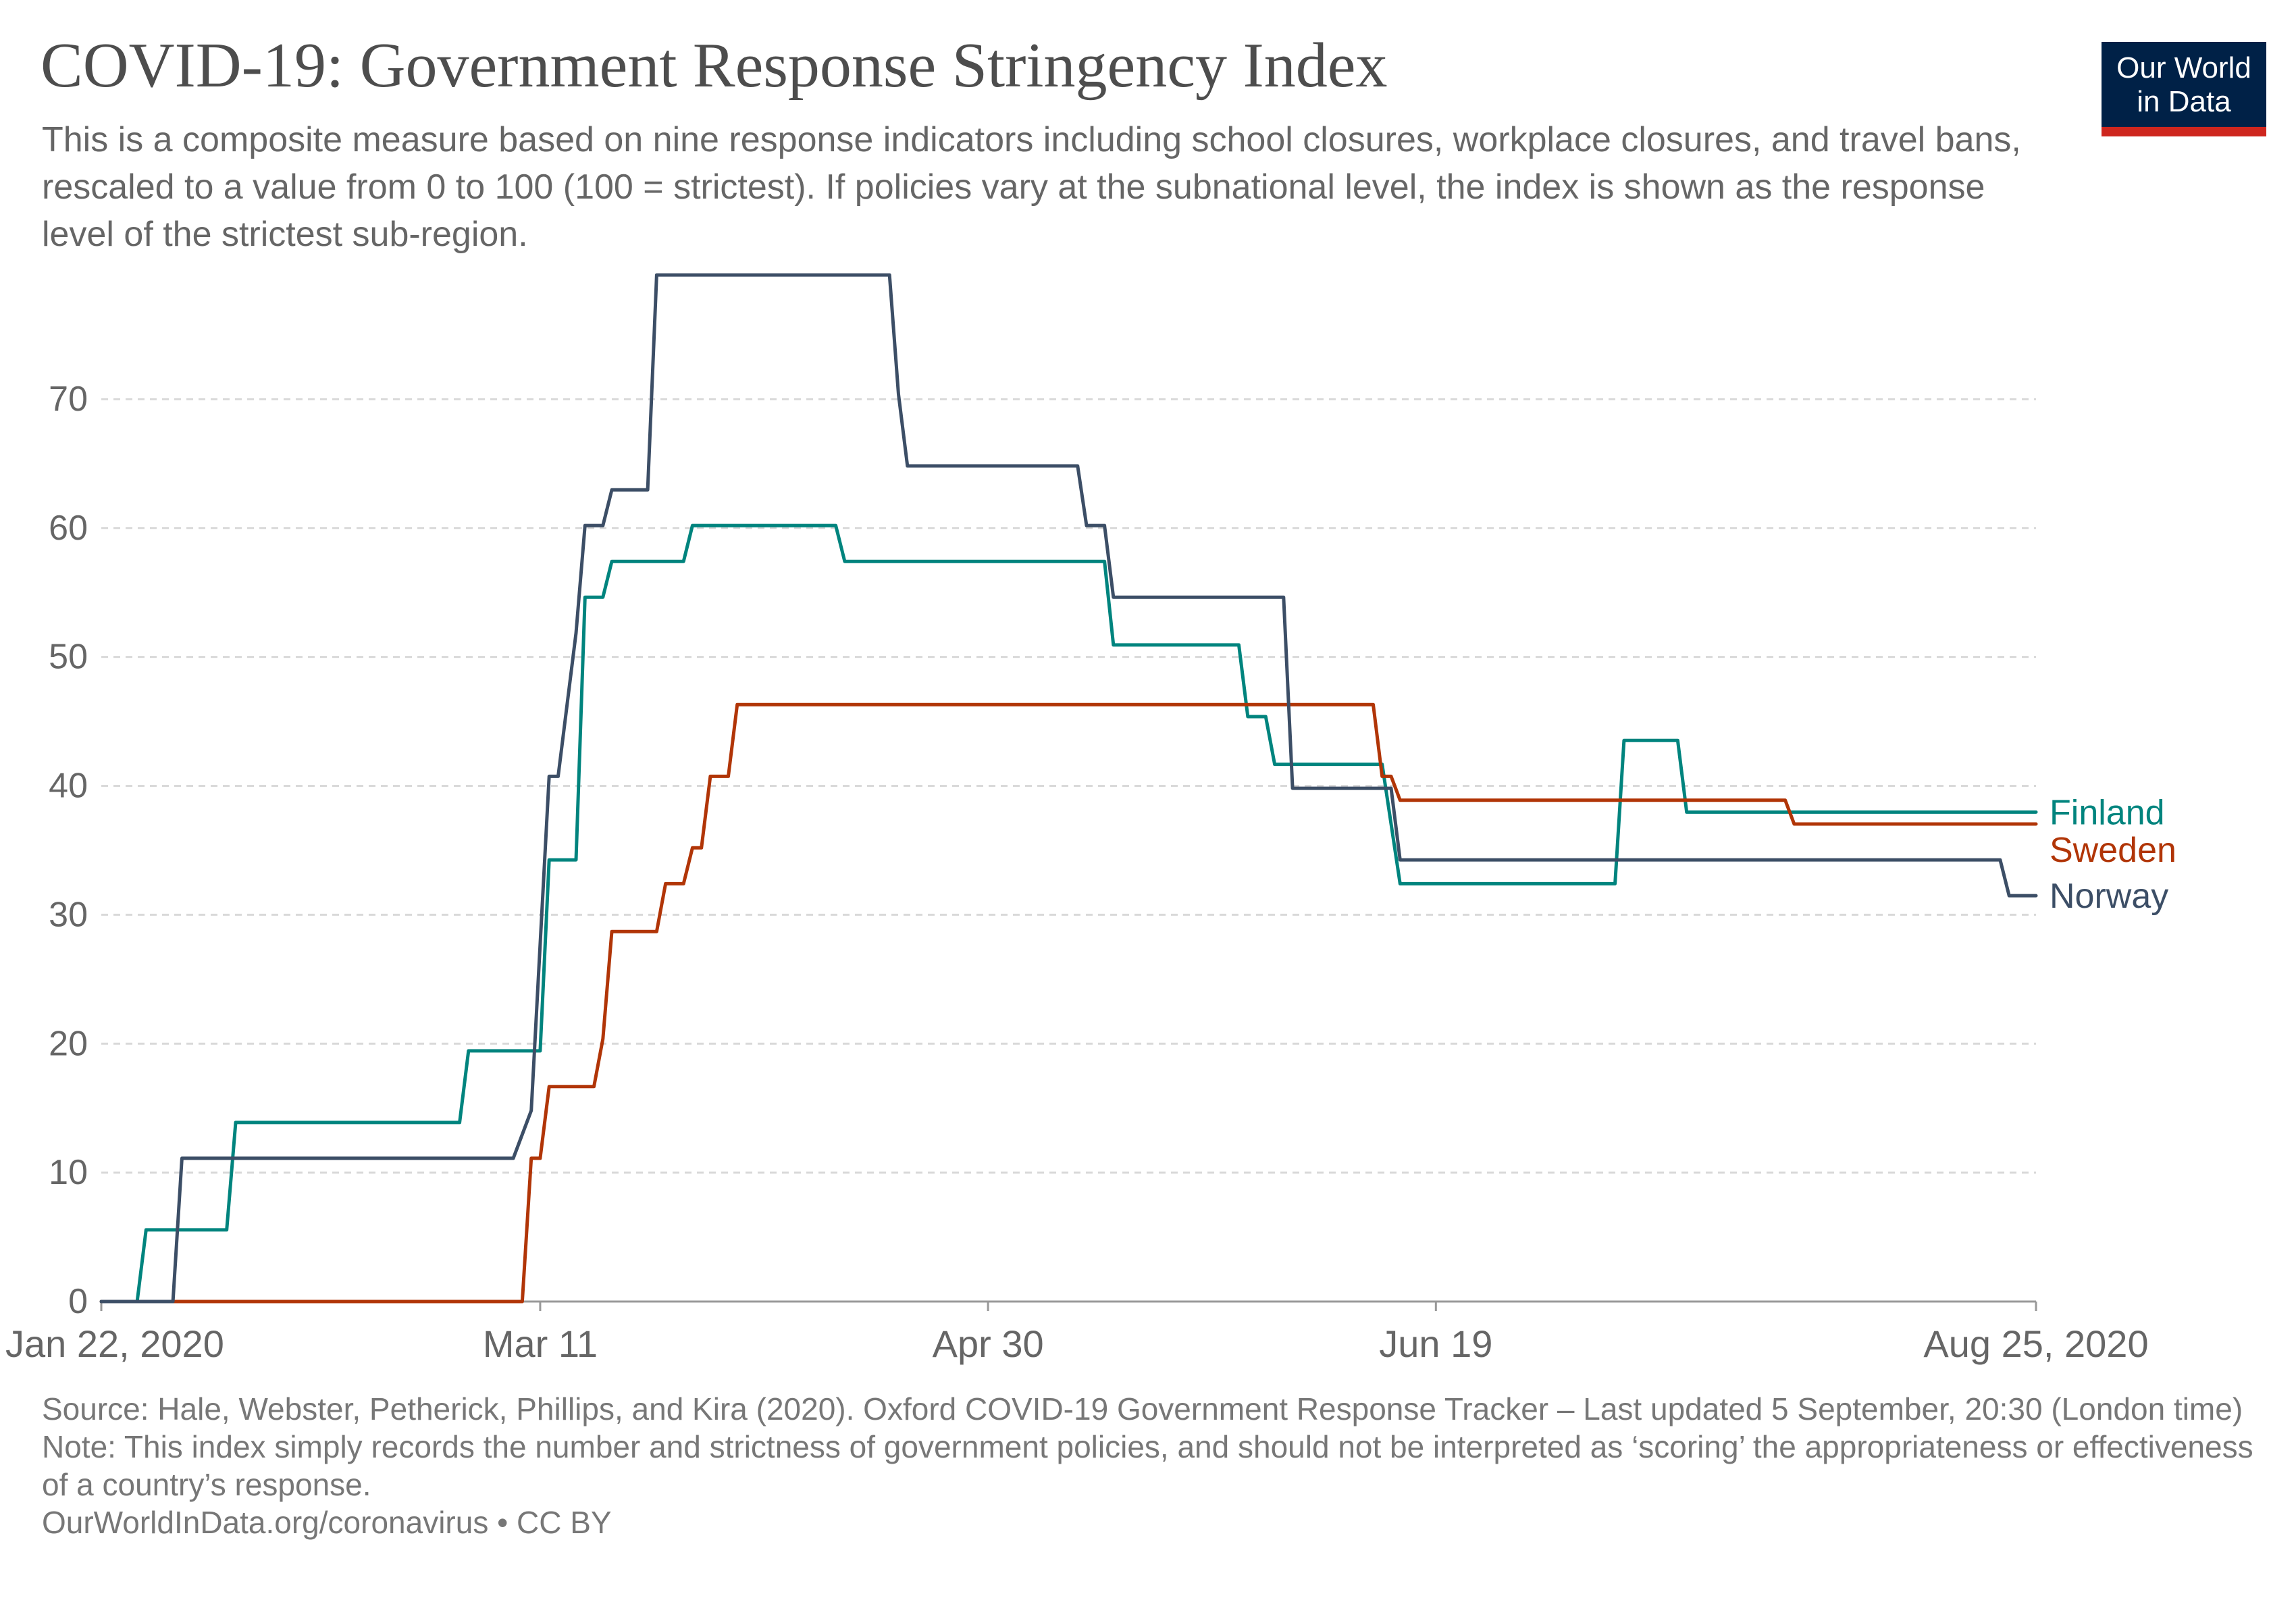 Image resolution: width=2296 pixels, height=1621 pixels. What do you see at coordinates (68, 657) in the screenshot?
I see `y-tick-label: 50` at bounding box center [68, 657].